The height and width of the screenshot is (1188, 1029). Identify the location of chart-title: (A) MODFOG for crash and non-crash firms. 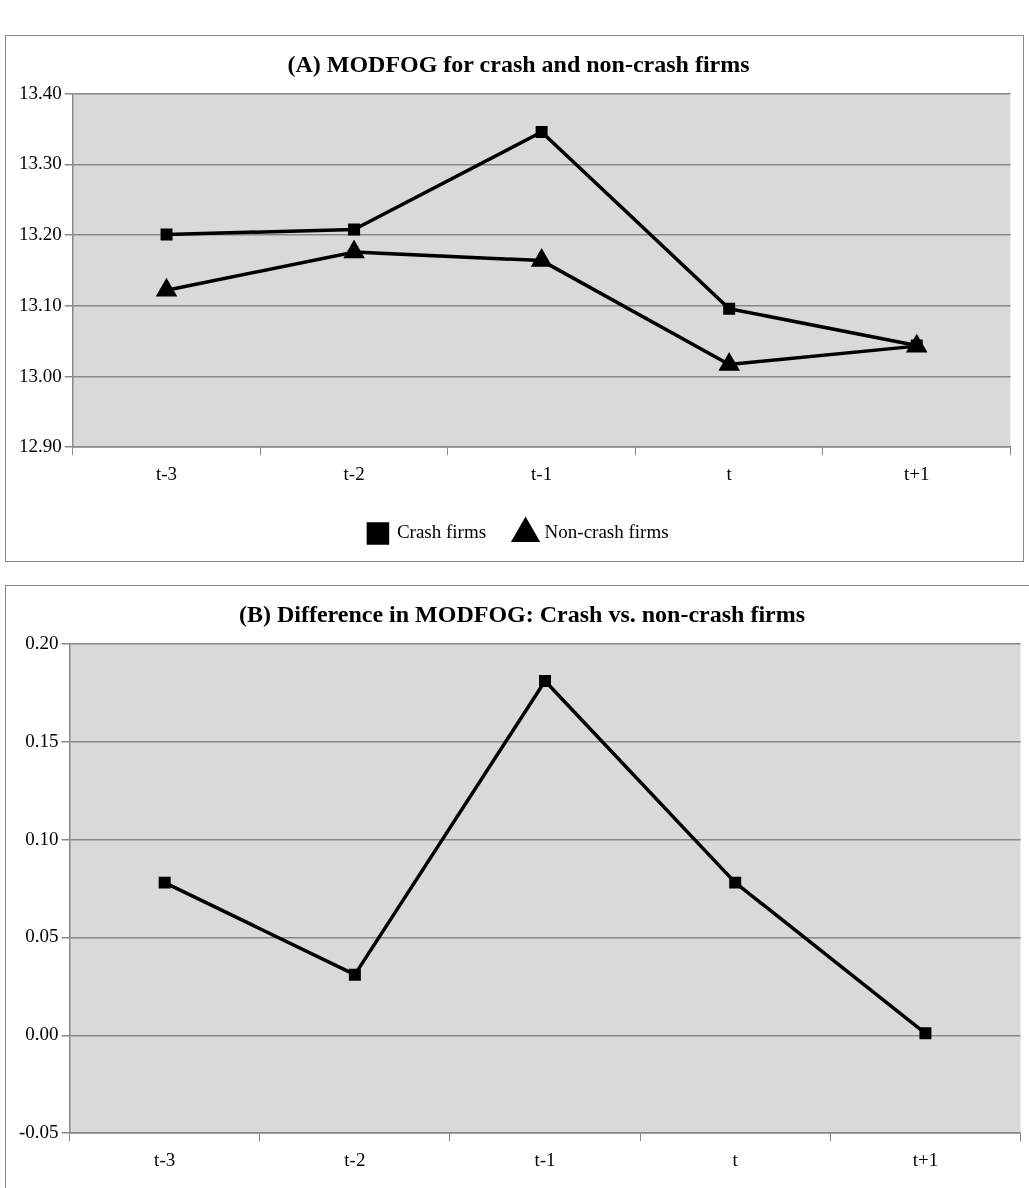
(518, 63).